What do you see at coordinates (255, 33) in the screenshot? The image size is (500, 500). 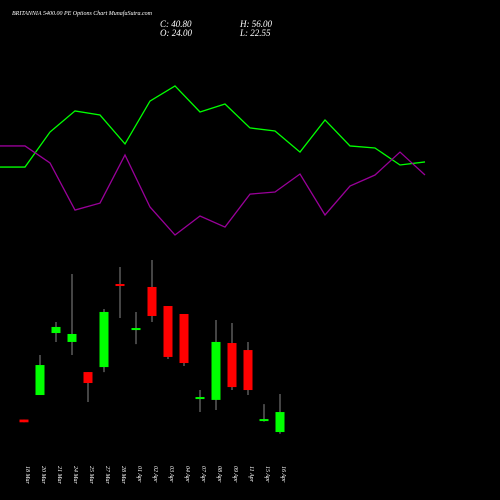 I see `low-label: L: 22.55` at bounding box center [255, 33].